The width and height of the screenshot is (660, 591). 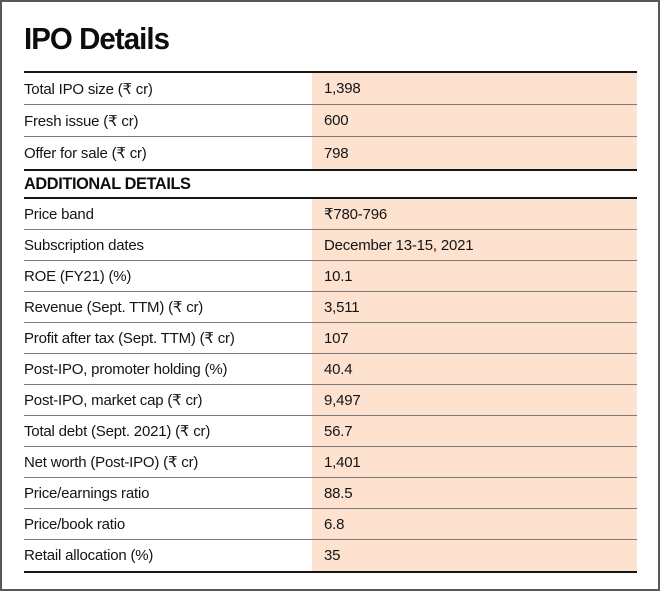 What do you see at coordinates (474, 214) in the screenshot?
I see `row-value: ₹780-796` at bounding box center [474, 214].